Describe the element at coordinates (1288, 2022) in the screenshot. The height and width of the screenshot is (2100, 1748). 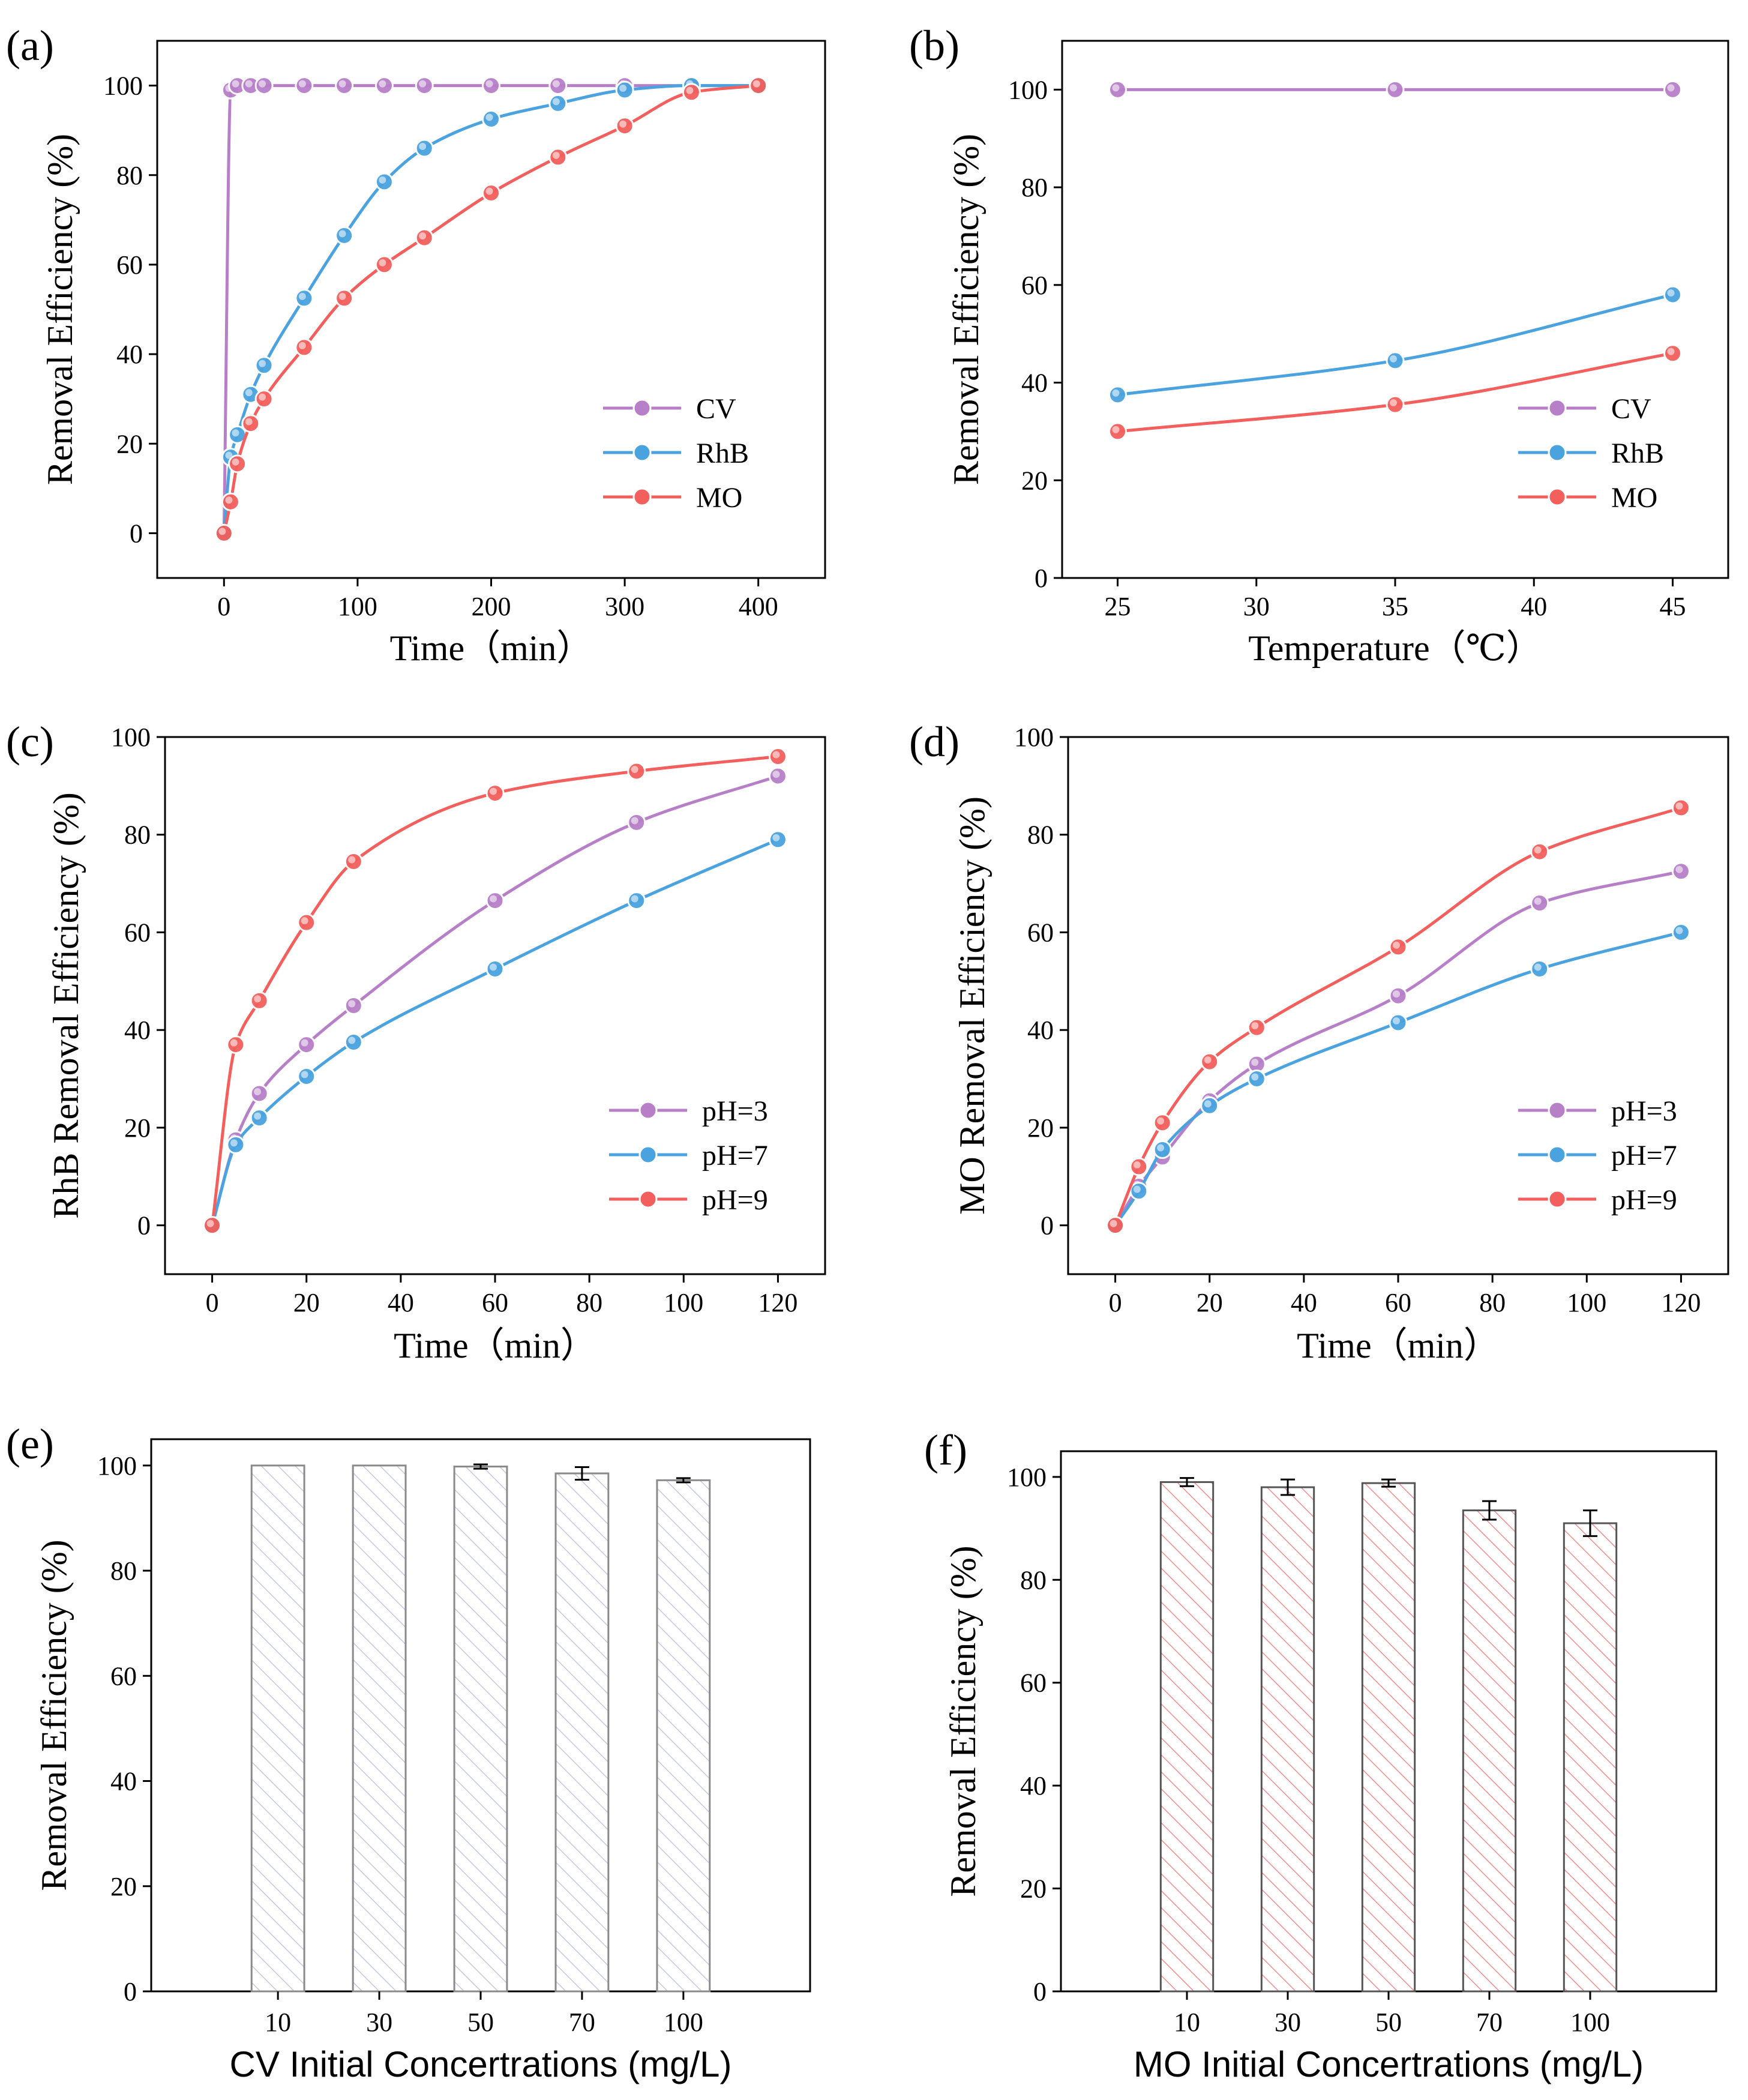
I see `x-tick-label: 30` at that location.